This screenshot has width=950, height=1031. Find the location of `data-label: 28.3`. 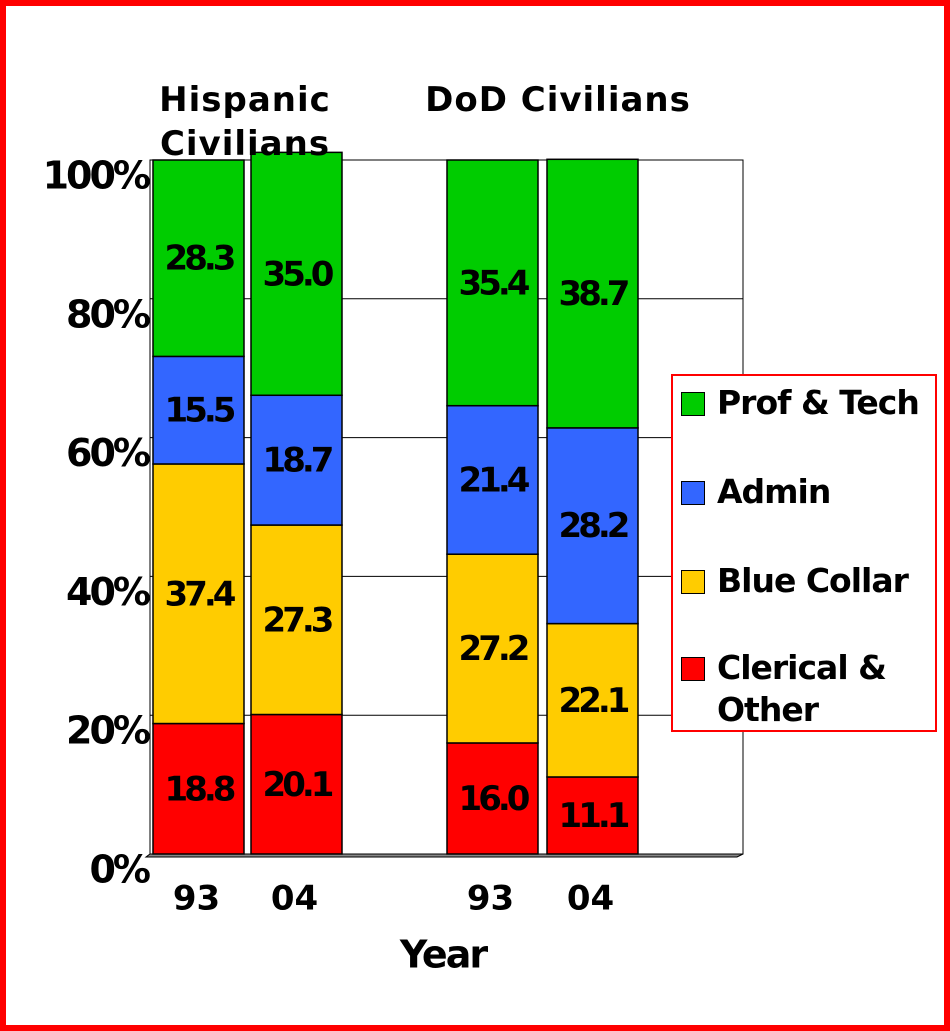

data-label: 28.3 is located at coordinates (199, 259).